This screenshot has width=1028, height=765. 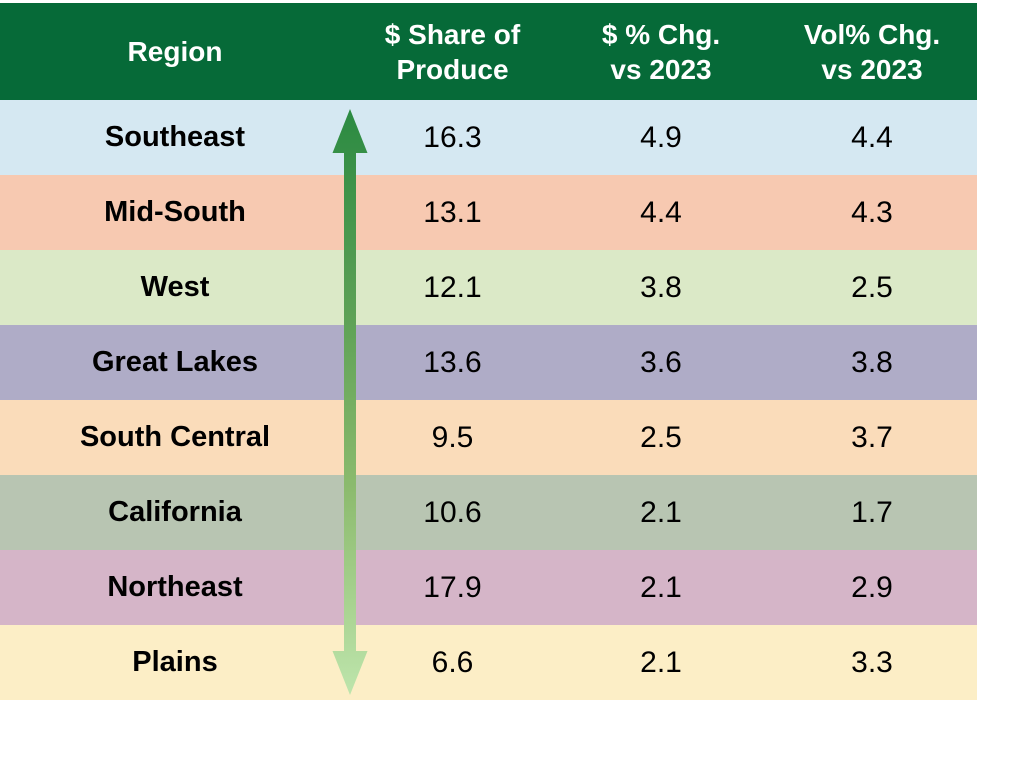 What do you see at coordinates (452, 34) in the screenshot?
I see `header-label-line: $ Share of` at bounding box center [452, 34].